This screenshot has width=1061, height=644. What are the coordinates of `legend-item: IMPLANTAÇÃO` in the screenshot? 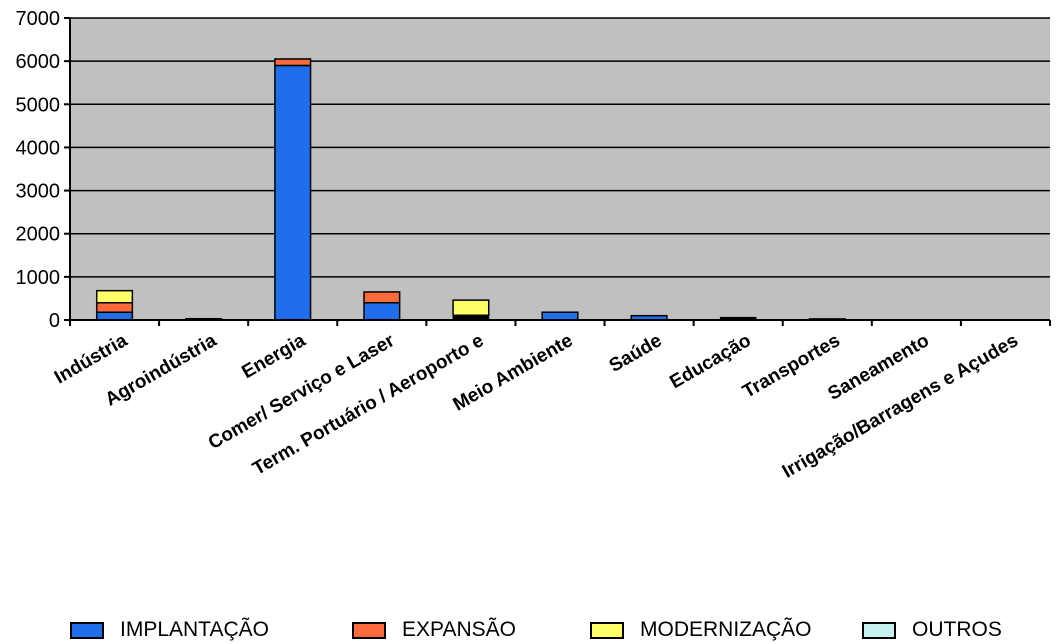 It's located at (169, 630).